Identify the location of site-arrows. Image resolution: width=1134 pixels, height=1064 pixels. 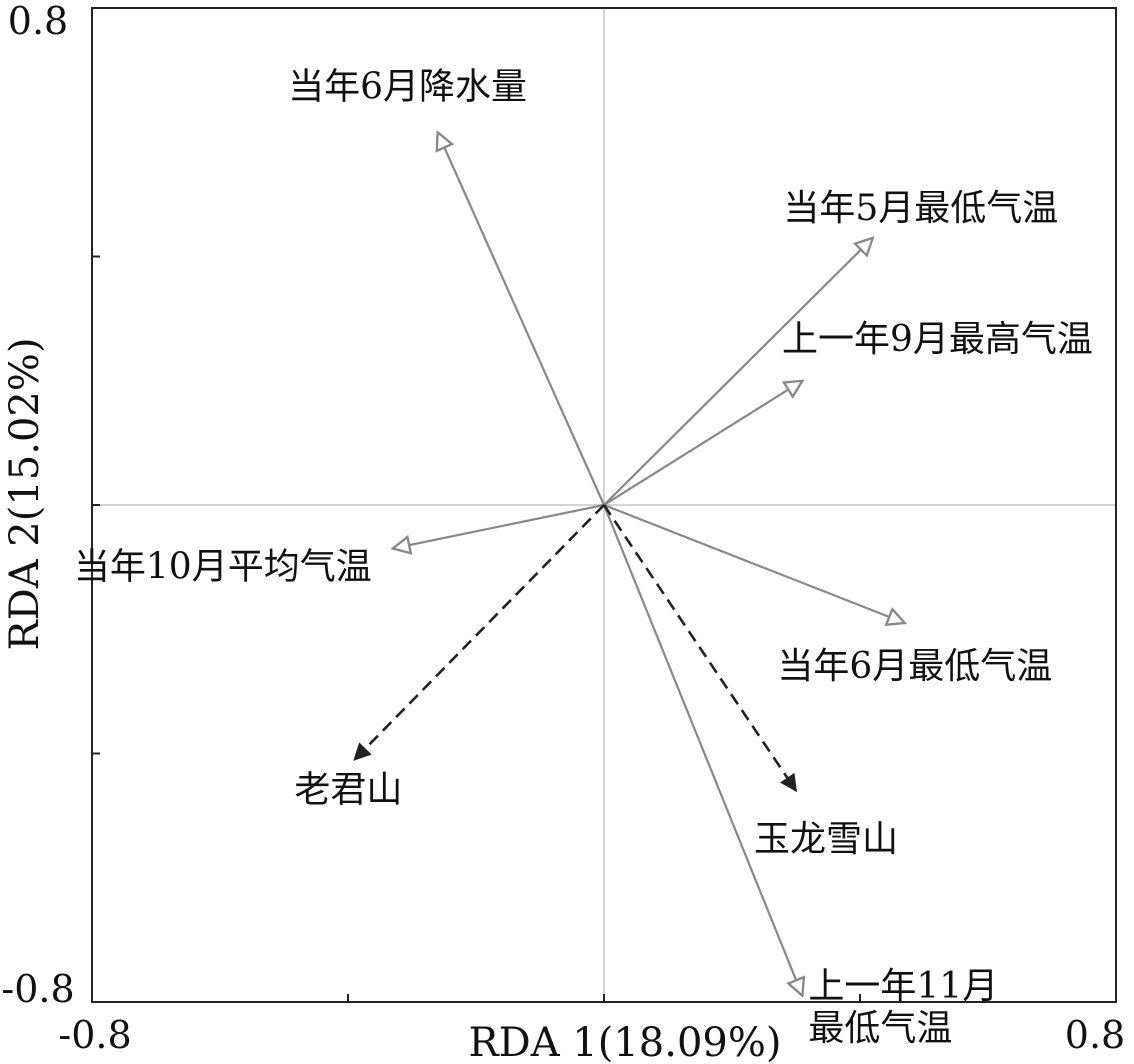
(576, 647).